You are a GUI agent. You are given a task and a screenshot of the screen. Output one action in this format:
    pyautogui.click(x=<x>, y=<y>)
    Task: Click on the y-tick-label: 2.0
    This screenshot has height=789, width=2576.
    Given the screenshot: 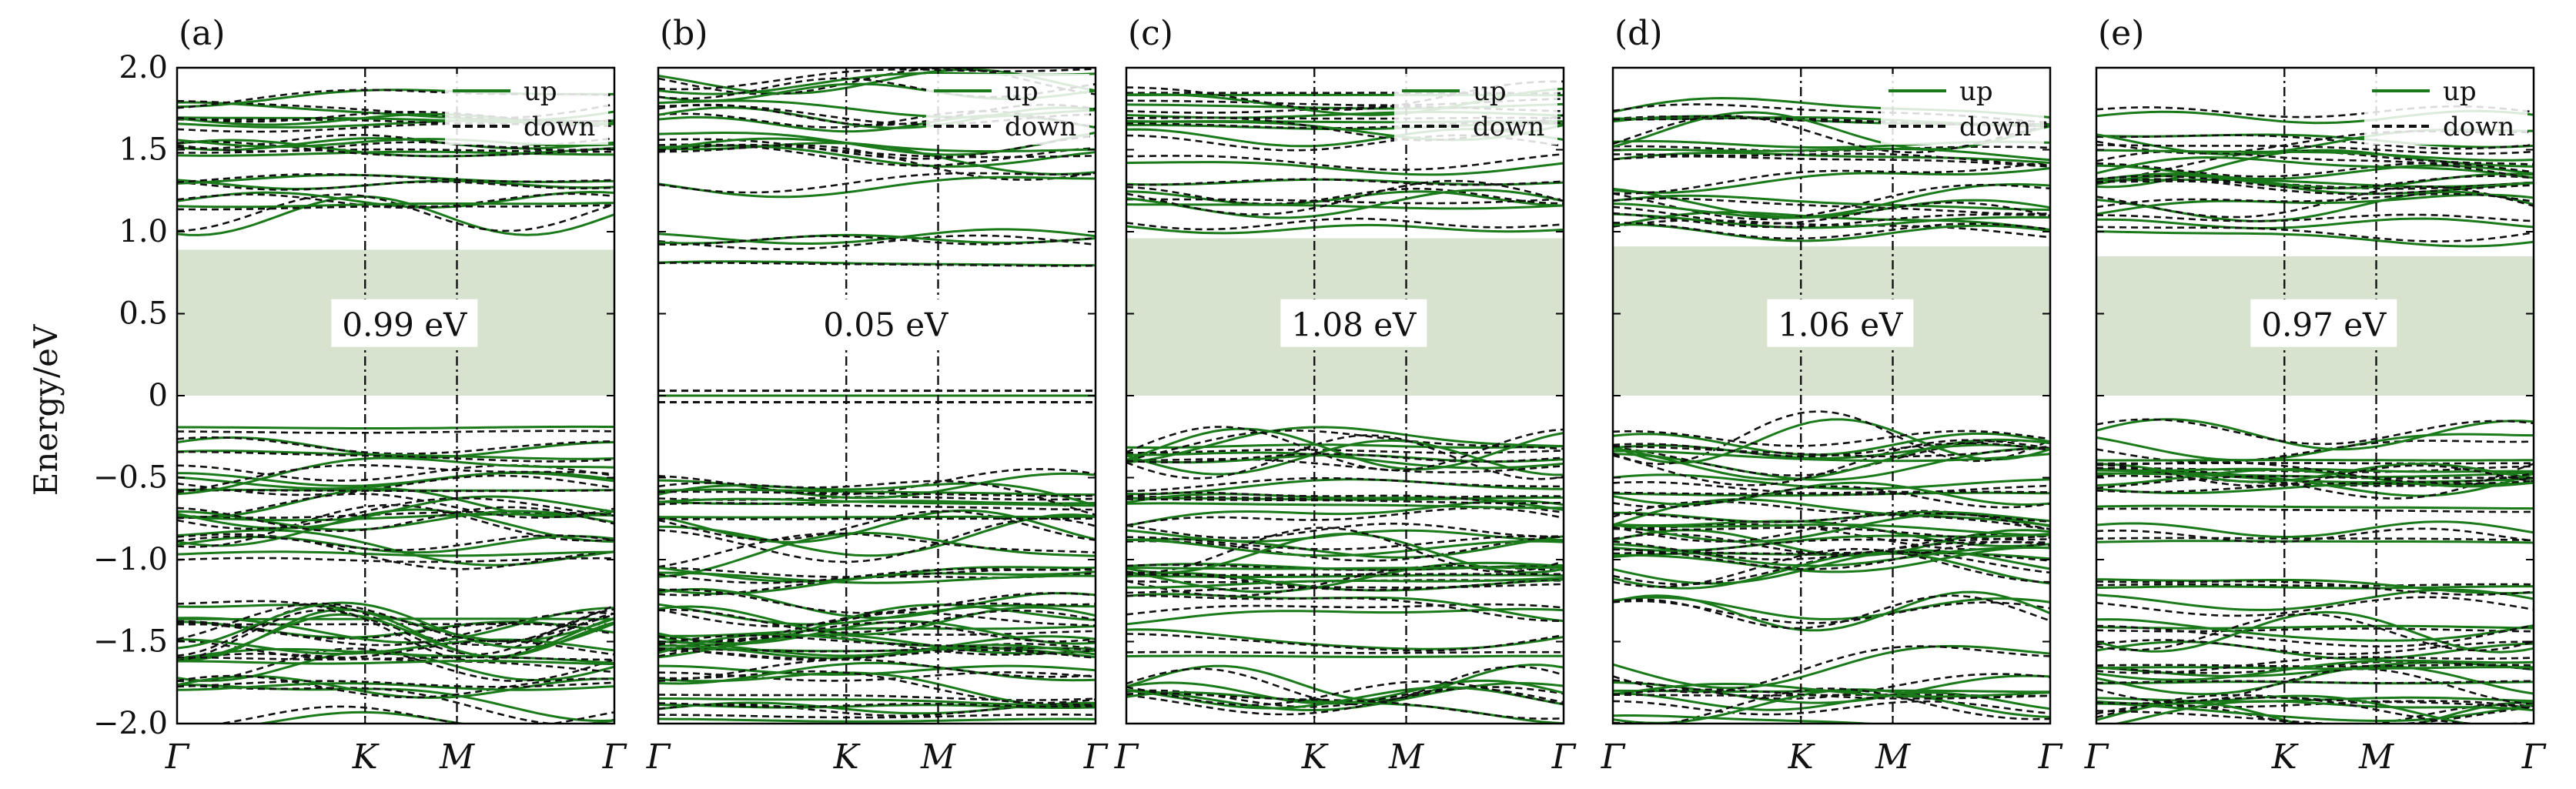 What is the action you would take?
    pyautogui.click(x=143, y=67)
    